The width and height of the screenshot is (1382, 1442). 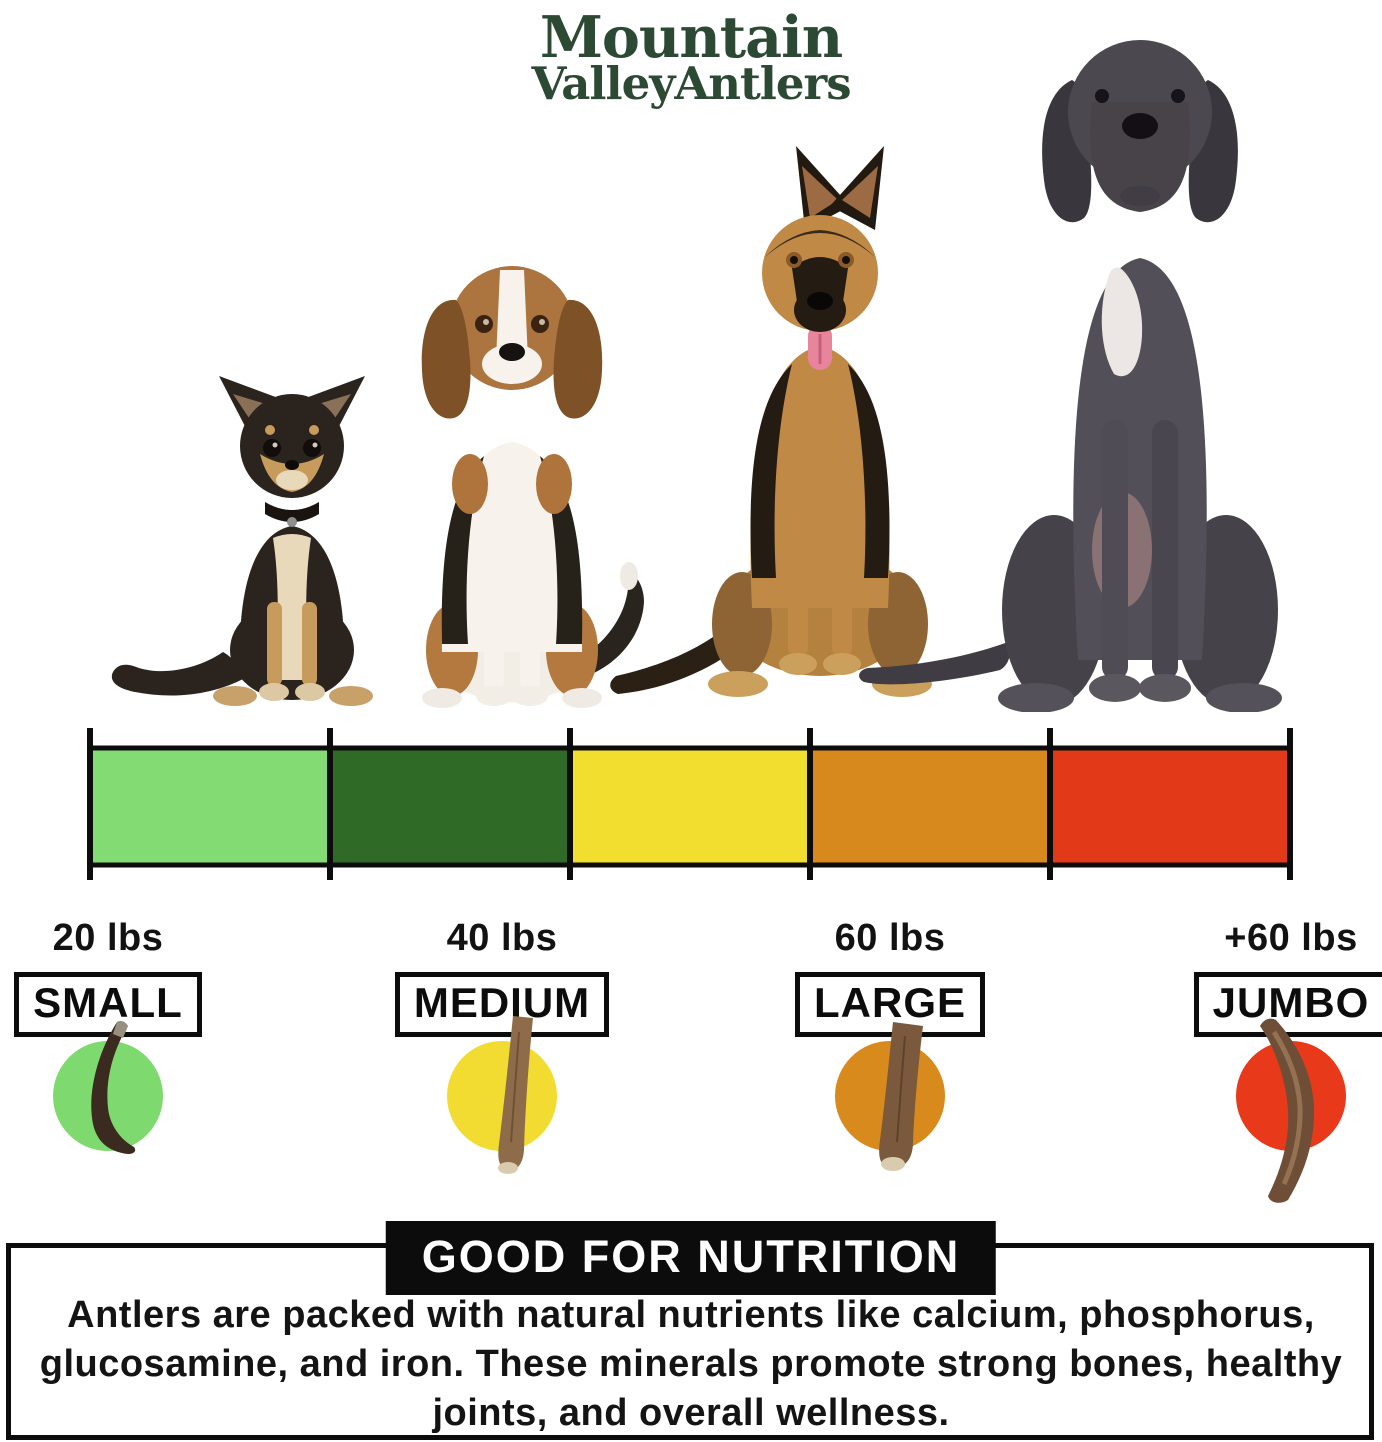 I want to click on dog-chihuahua-image, so click(x=242, y=541).